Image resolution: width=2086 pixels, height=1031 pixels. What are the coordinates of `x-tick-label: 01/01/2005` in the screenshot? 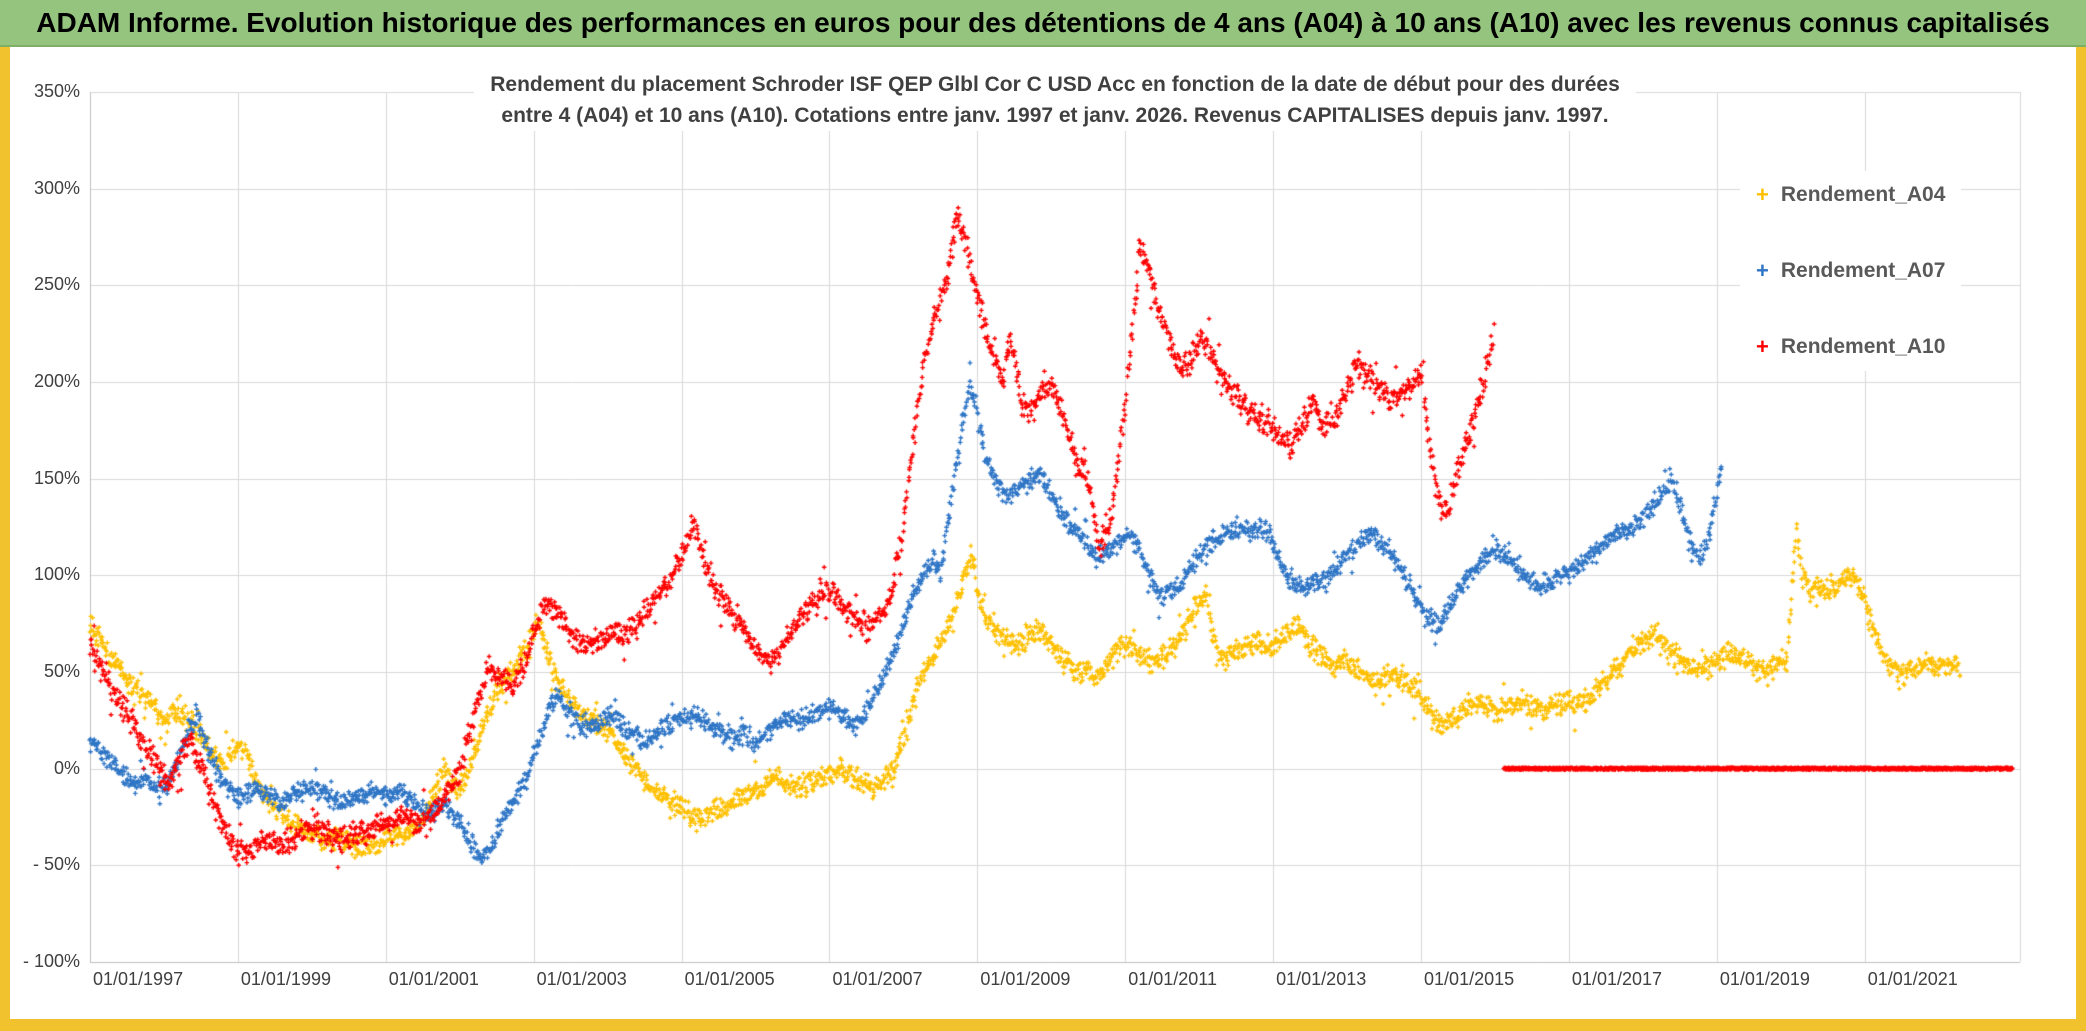 It's located at (729, 979).